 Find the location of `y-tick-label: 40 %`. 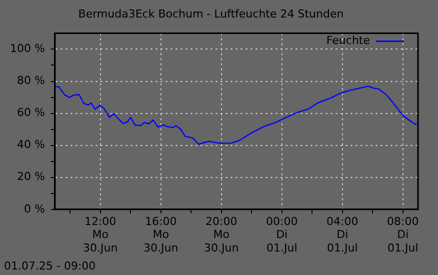

y-tick-label: 40 % is located at coordinates (30, 145).